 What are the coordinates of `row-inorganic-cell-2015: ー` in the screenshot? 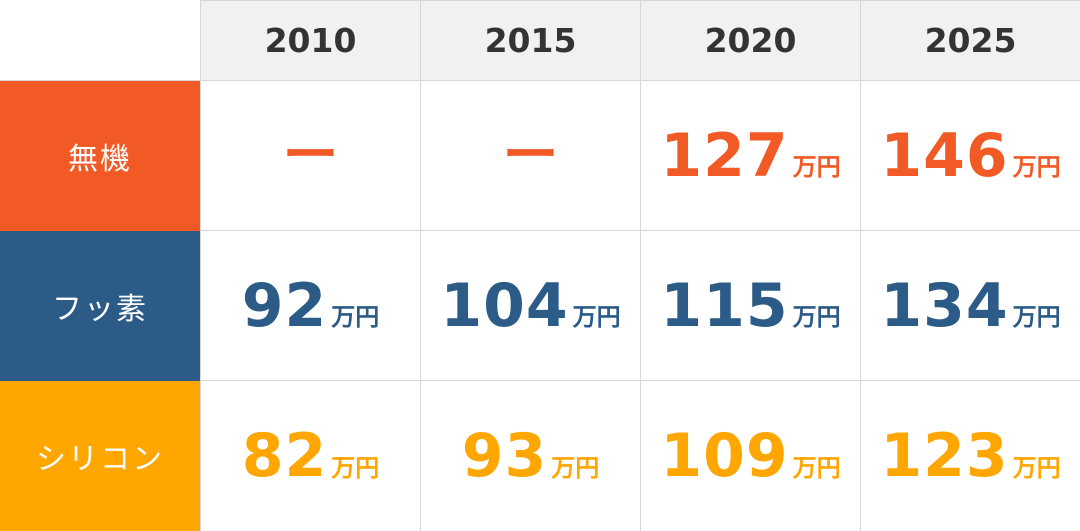 It's located at (530, 156).